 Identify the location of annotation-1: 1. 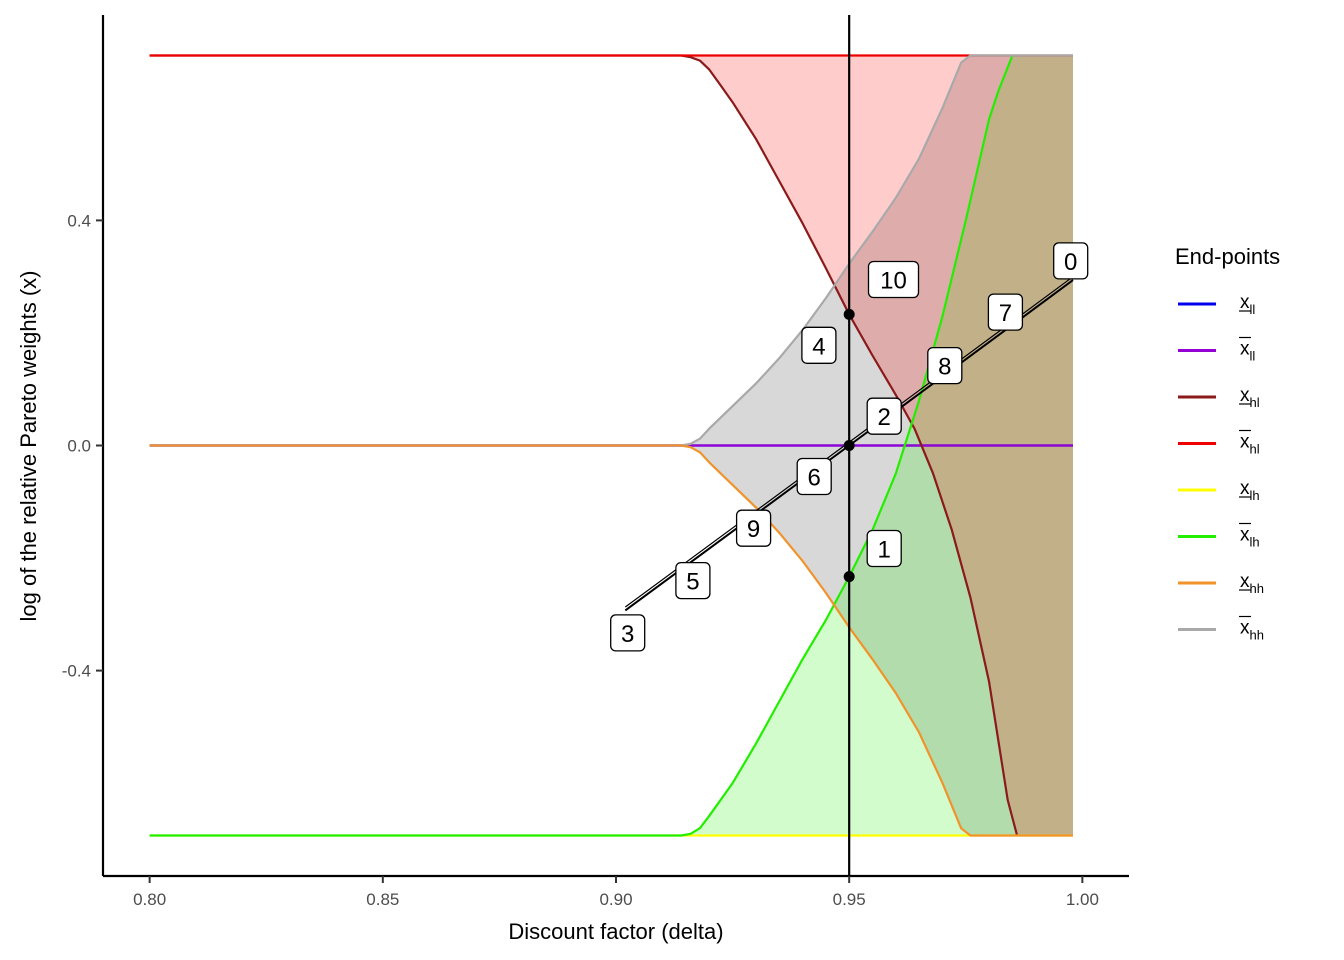
(884, 548).